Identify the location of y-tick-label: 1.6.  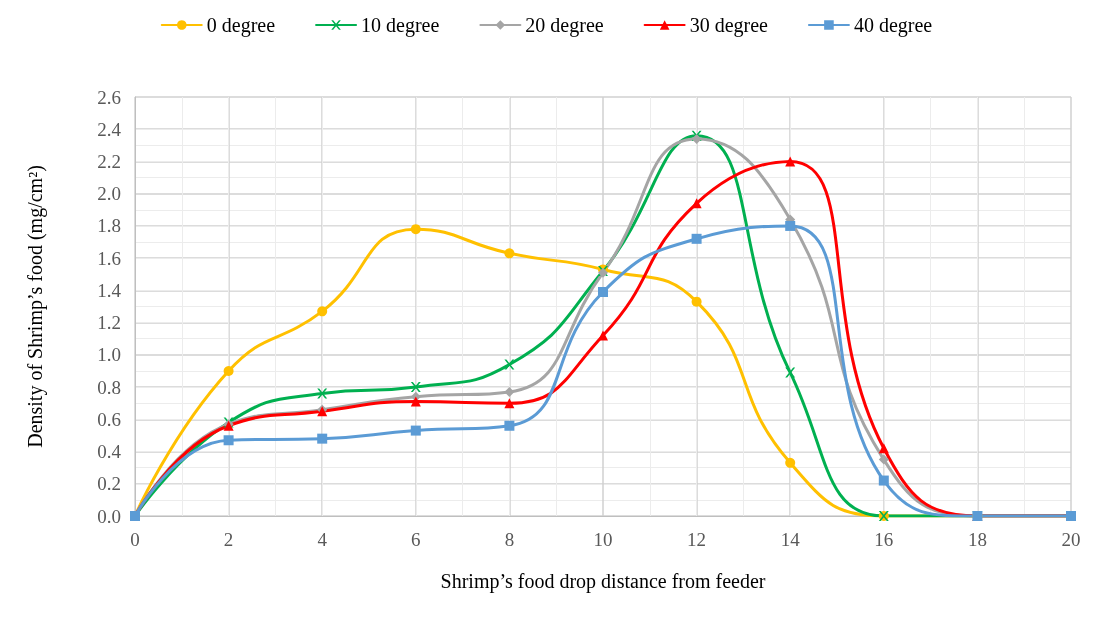
(109, 258).